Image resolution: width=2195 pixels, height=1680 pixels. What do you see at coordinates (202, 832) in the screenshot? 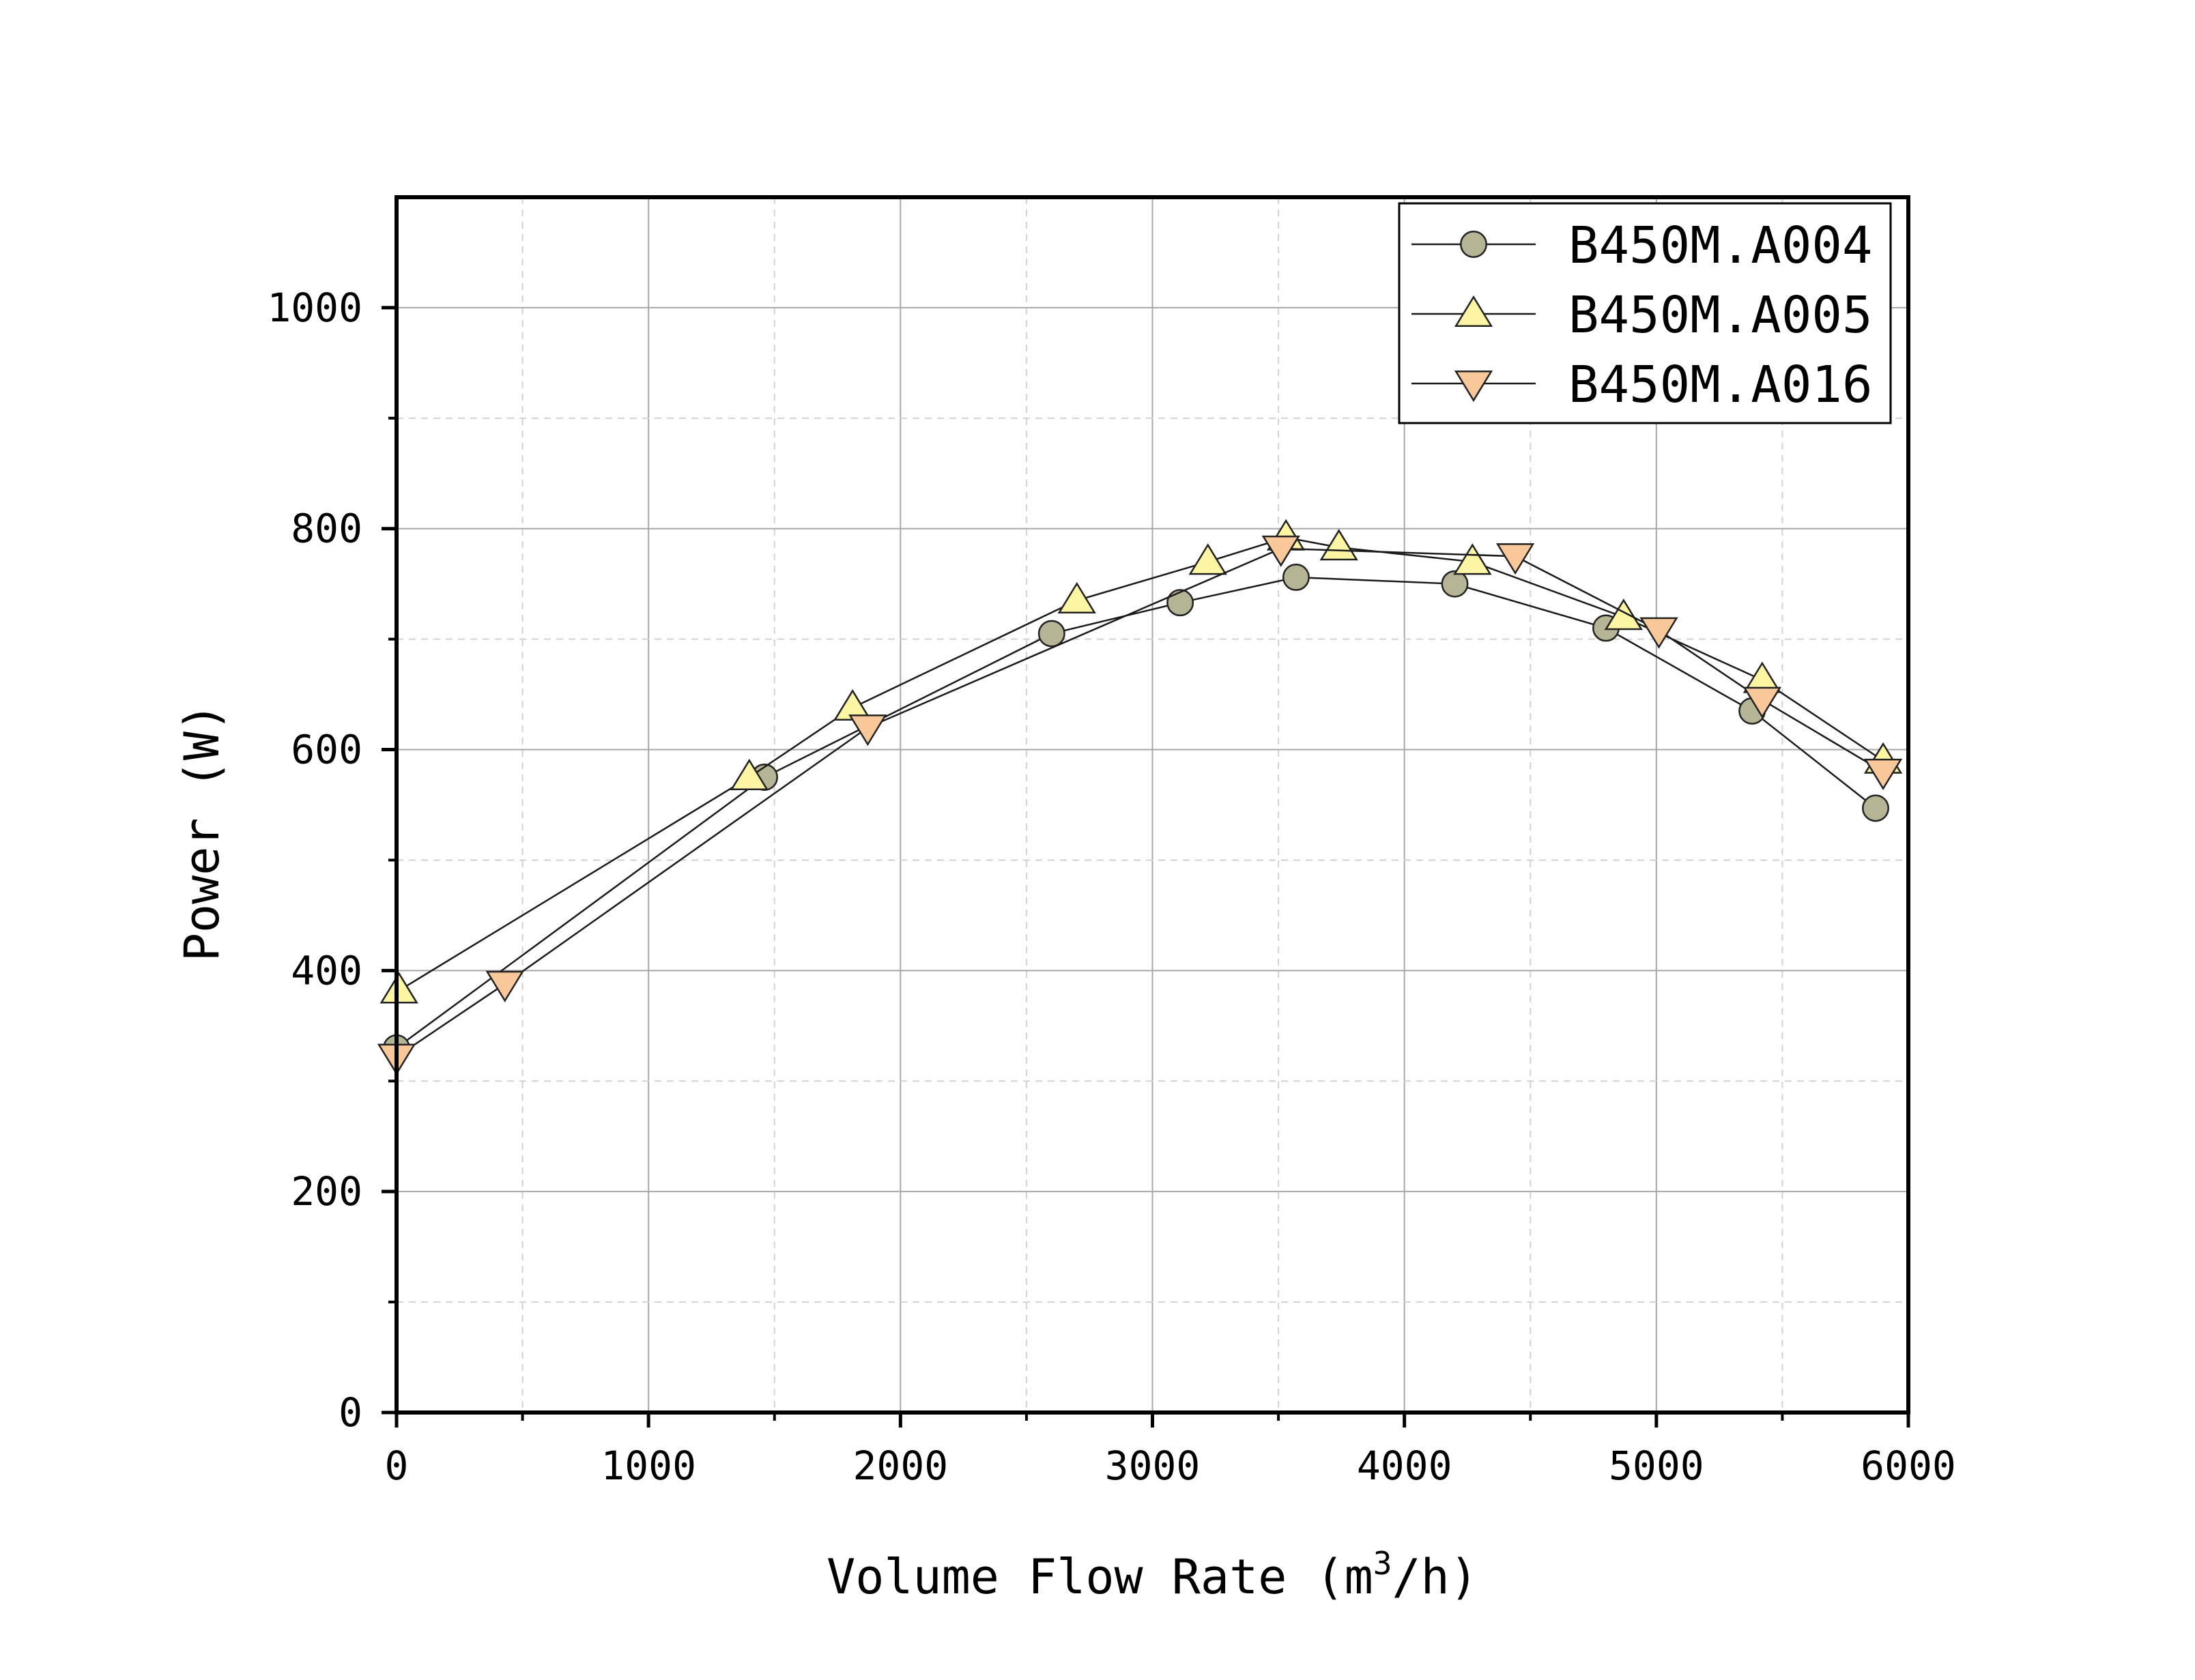
I see `y-axis-title: Power (W)` at bounding box center [202, 832].